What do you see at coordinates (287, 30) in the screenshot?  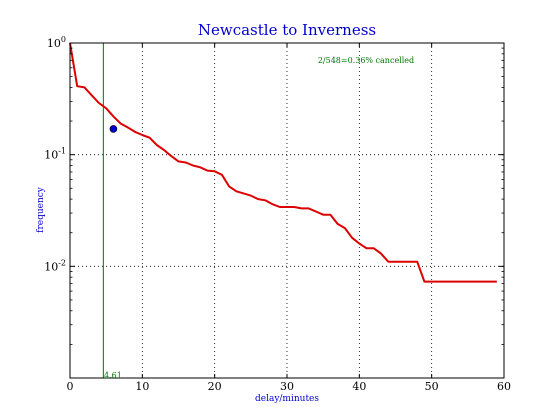 I see `chart-title: Newcastle to Inverness` at bounding box center [287, 30].